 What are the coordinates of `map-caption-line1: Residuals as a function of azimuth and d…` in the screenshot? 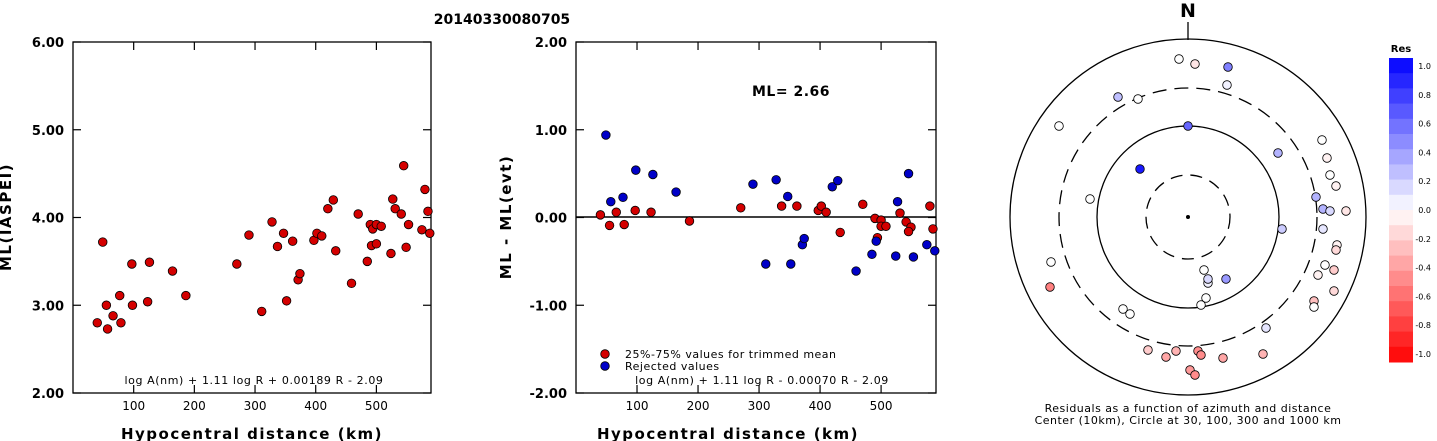 It's located at (1188, 408).